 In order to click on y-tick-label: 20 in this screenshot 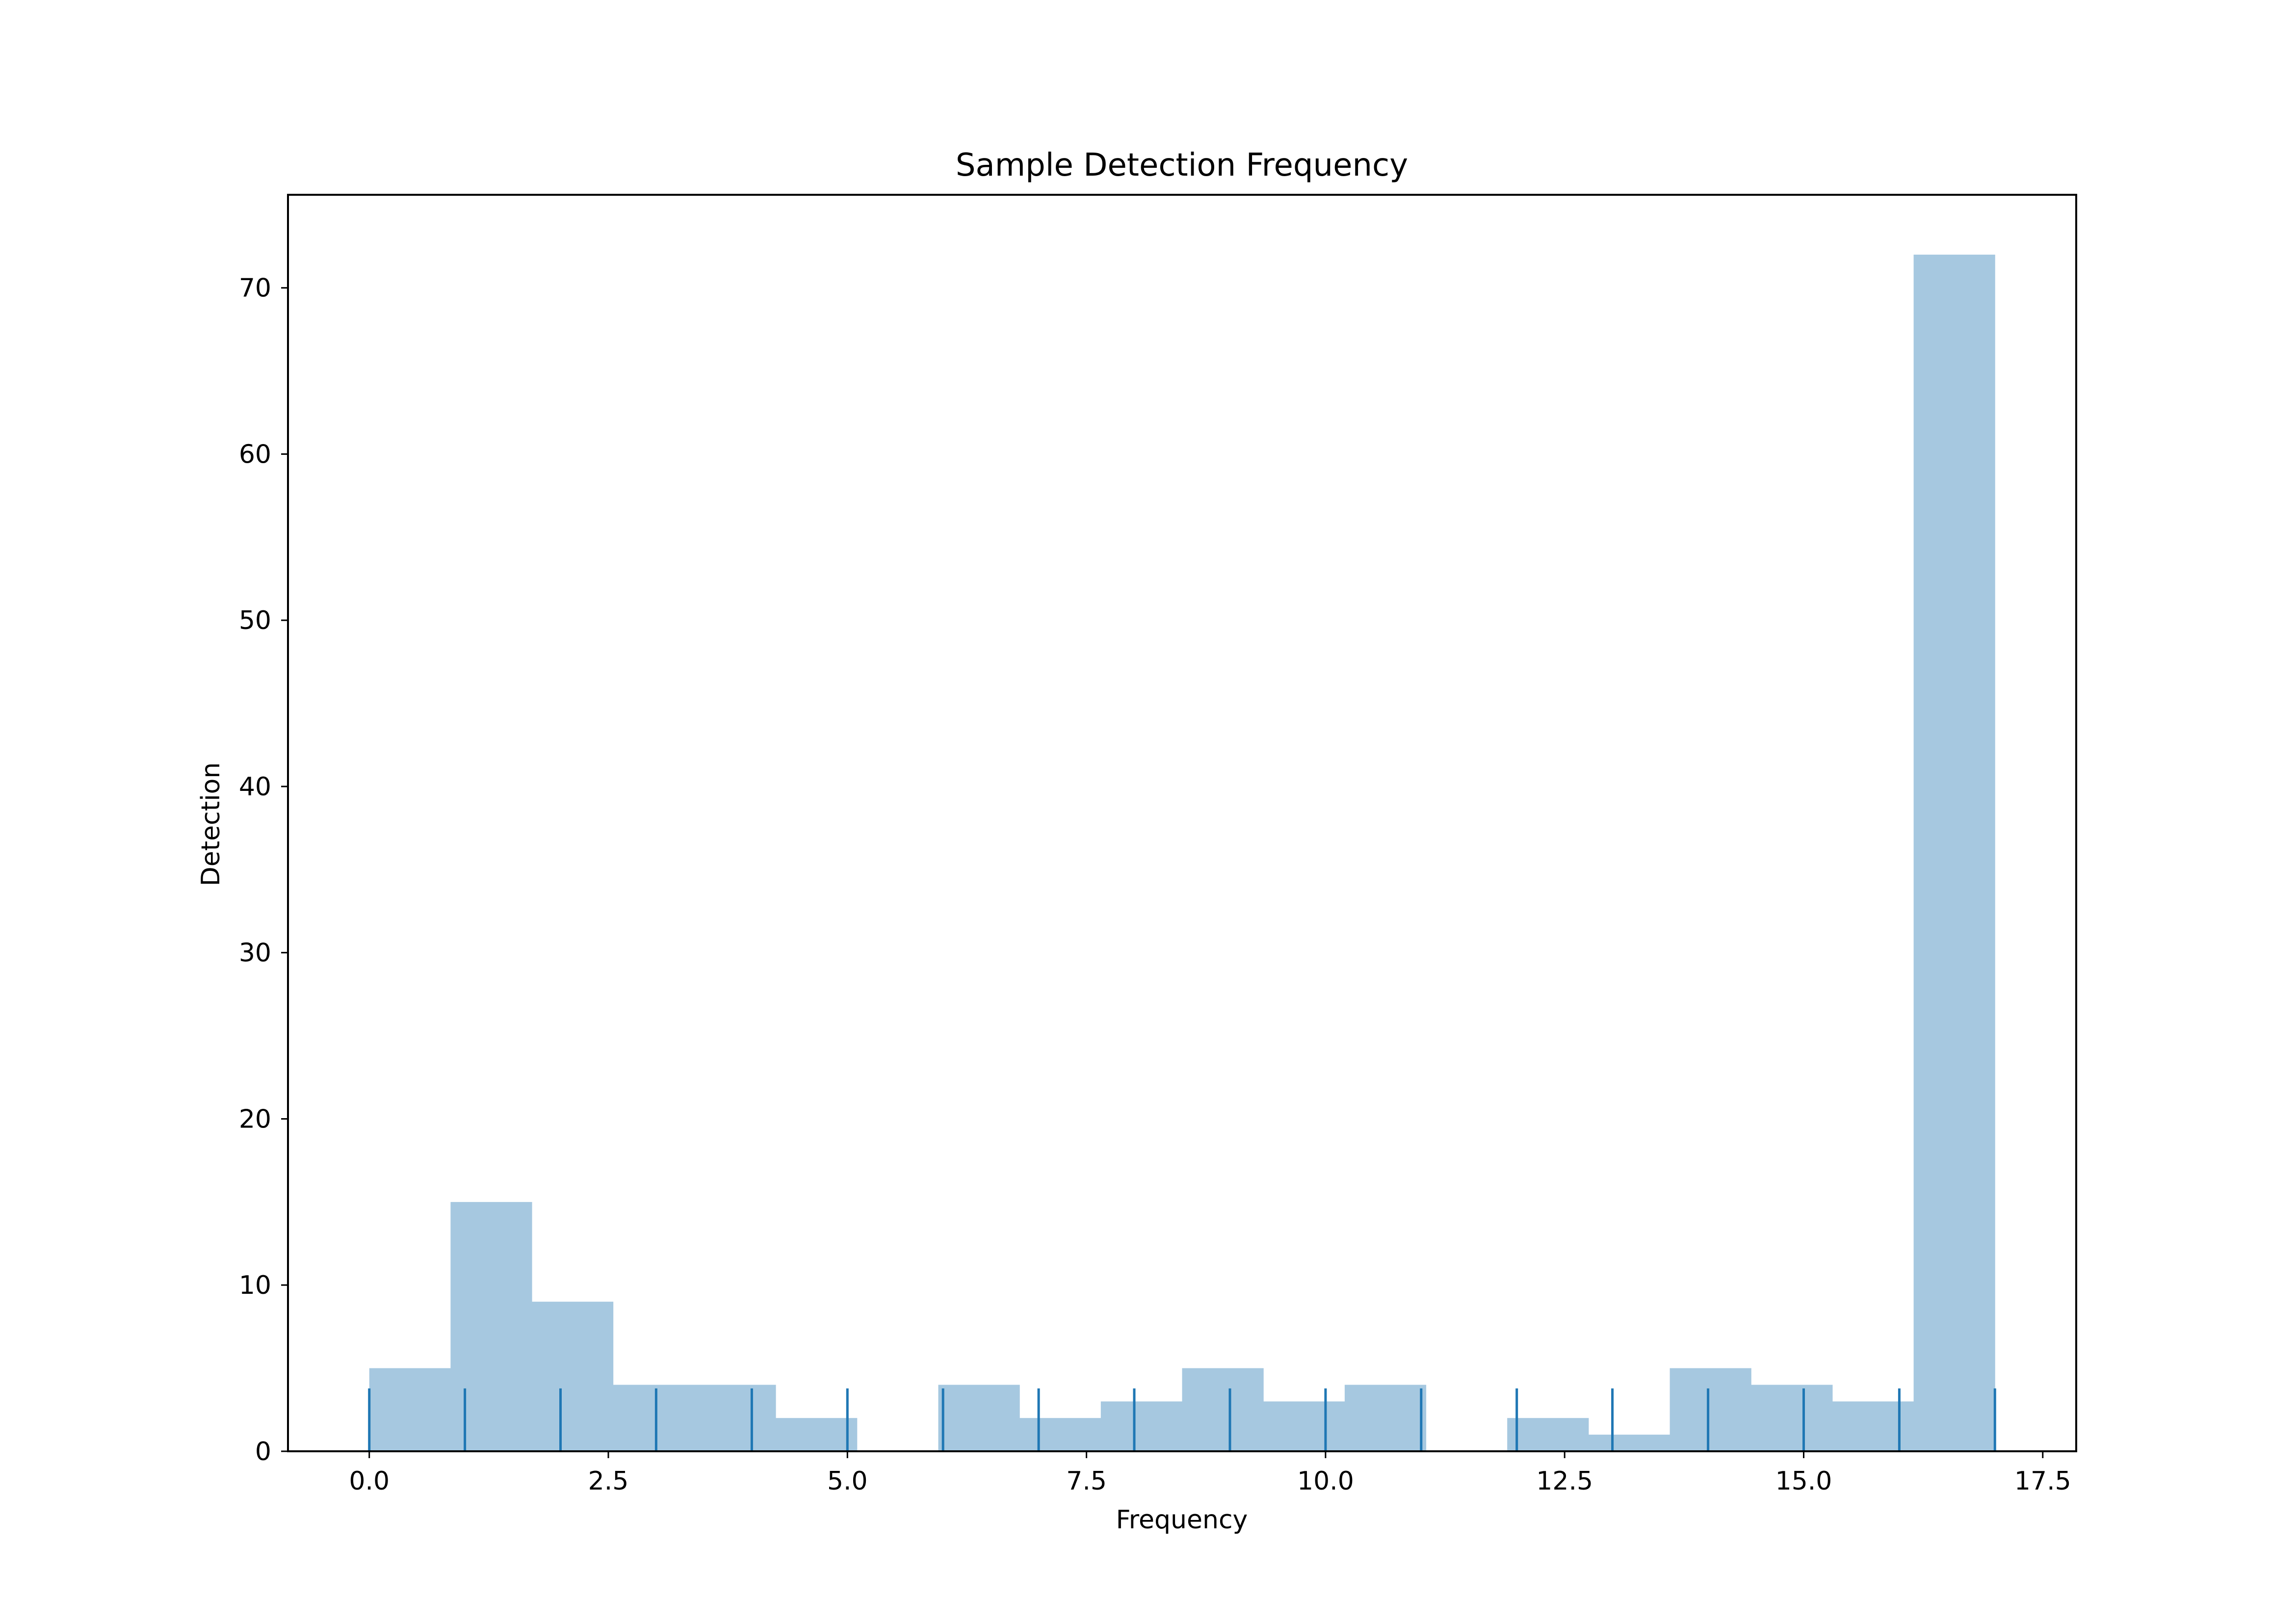, I will do `click(255, 1119)`.